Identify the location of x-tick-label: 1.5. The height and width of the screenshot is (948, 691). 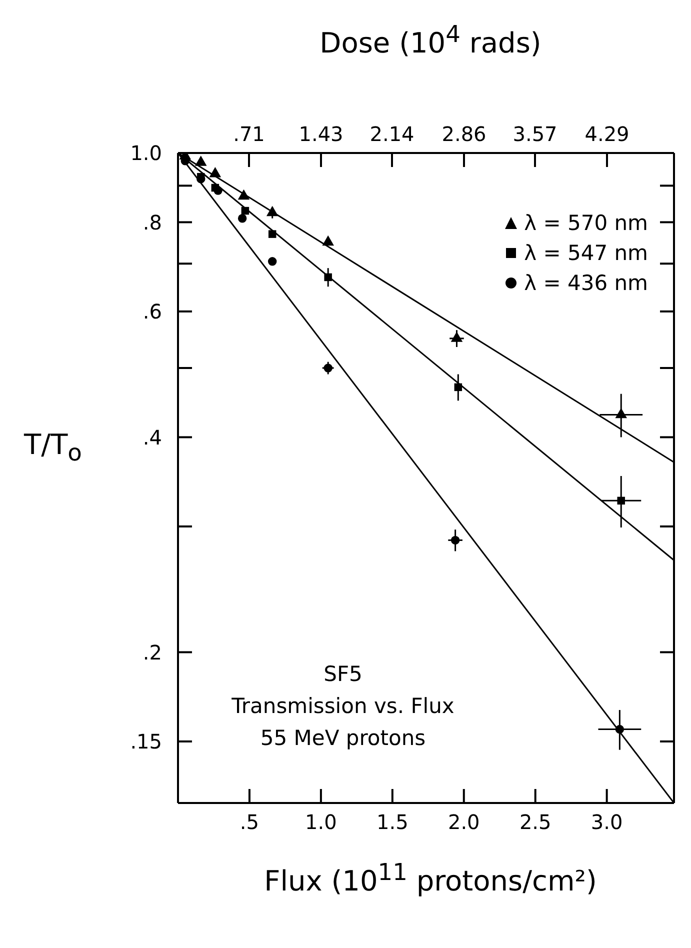
(392, 822).